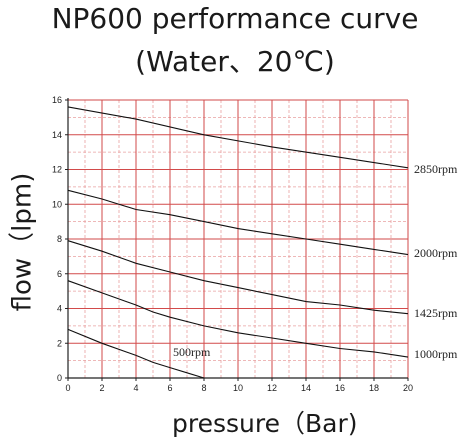 The height and width of the screenshot is (444, 470). I want to click on chart-title-line-2: (Water、20℃), so click(235, 61).